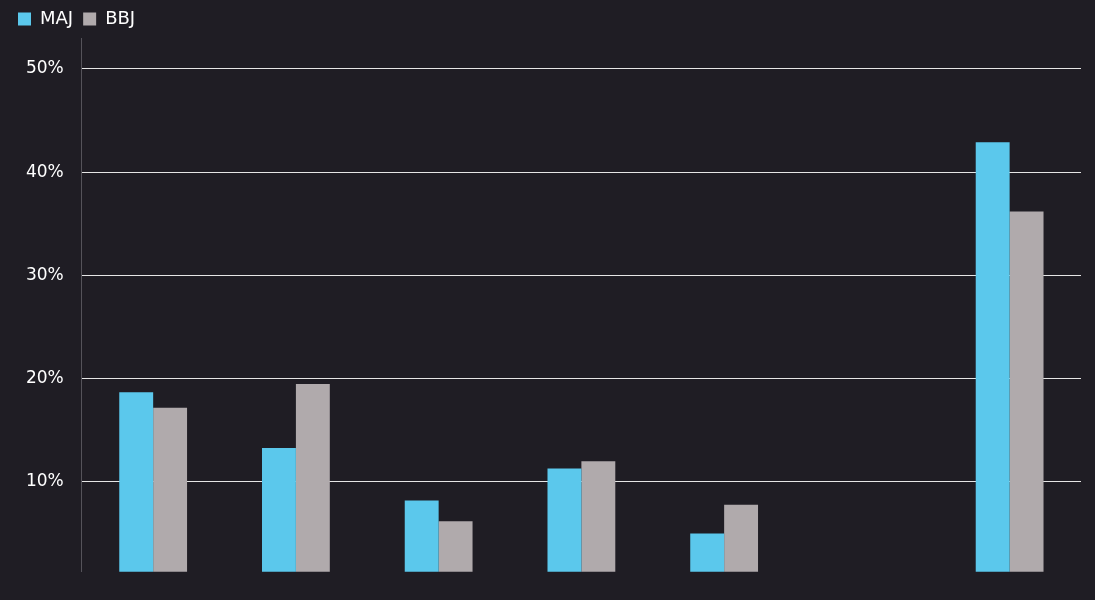  What do you see at coordinates (44, 67) in the screenshot?
I see `y-tick-label: 50%` at bounding box center [44, 67].